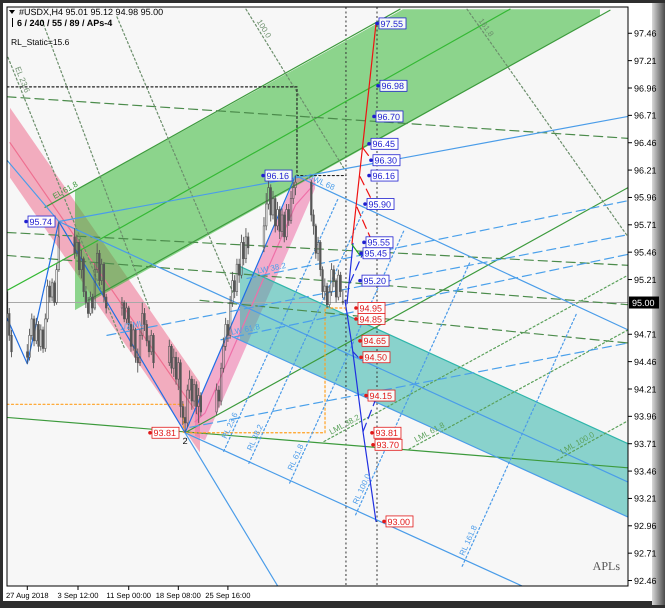 The height and width of the screenshot is (608, 665). I want to click on data-label: 96.70, so click(388, 117).